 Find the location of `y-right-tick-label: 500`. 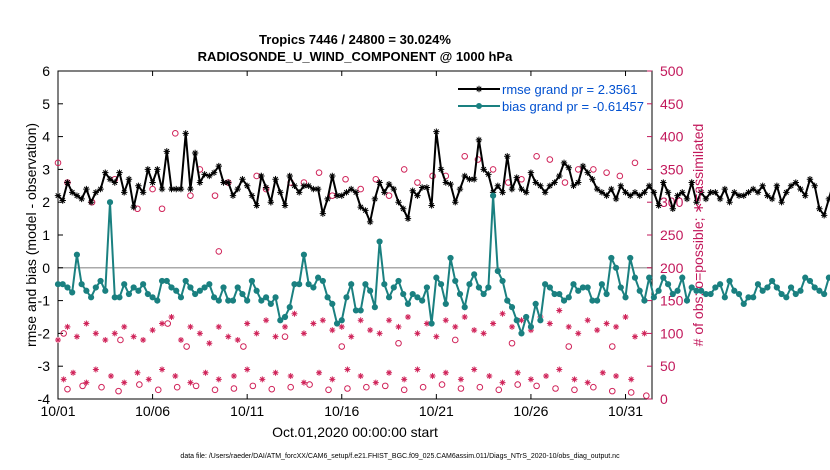

y-right-tick-label: 500 is located at coordinates (672, 71).